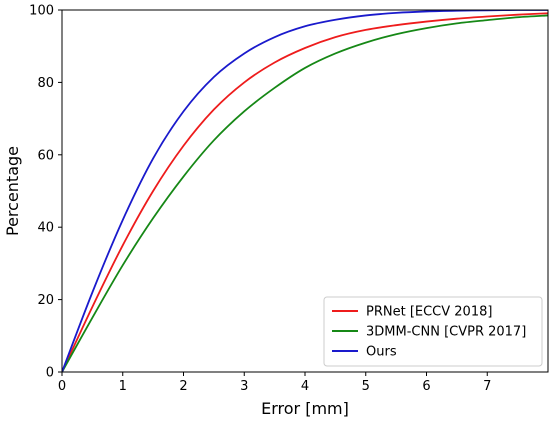 Image resolution: width=556 pixels, height=423 pixels. What do you see at coordinates (446, 332) in the screenshot?
I see `legend-label-1: 3DMM-CNN [CVPR 2017]` at bounding box center [446, 332].